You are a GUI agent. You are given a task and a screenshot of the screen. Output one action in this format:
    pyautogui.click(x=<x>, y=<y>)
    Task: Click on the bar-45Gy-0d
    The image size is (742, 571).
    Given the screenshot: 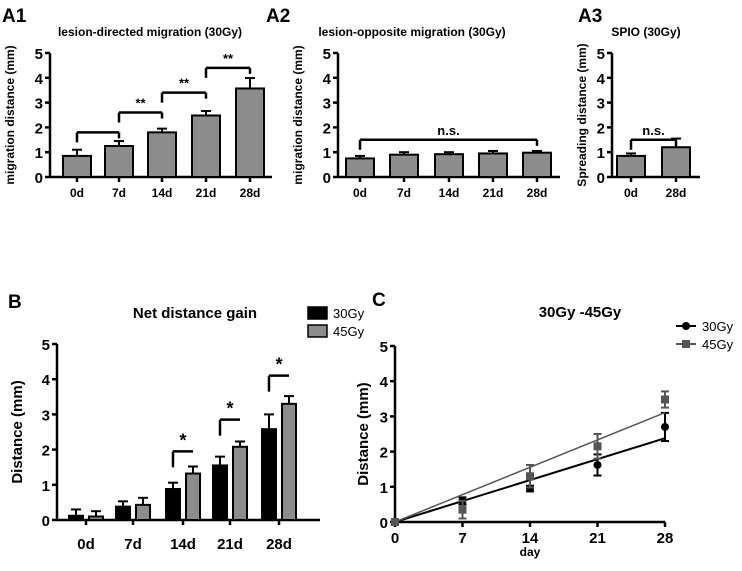 What is the action you would take?
    pyautogui.click(x=96, y=518)
    